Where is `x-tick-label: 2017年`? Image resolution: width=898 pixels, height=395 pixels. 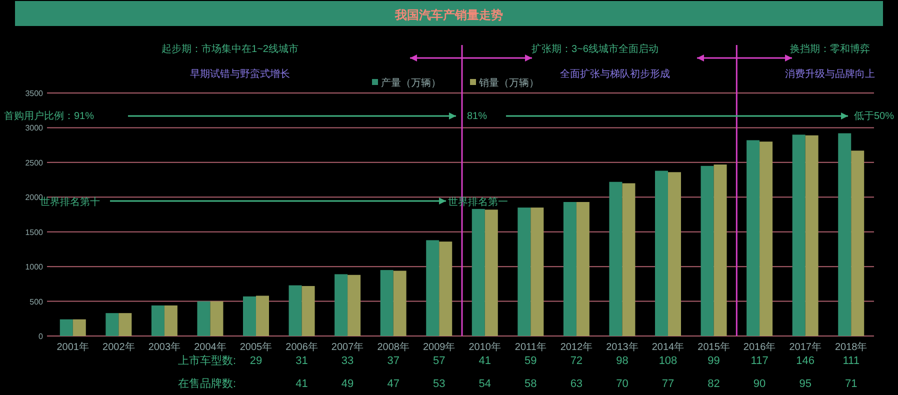
x-tick-label: 2017年 is located at coordinates (805, 347).